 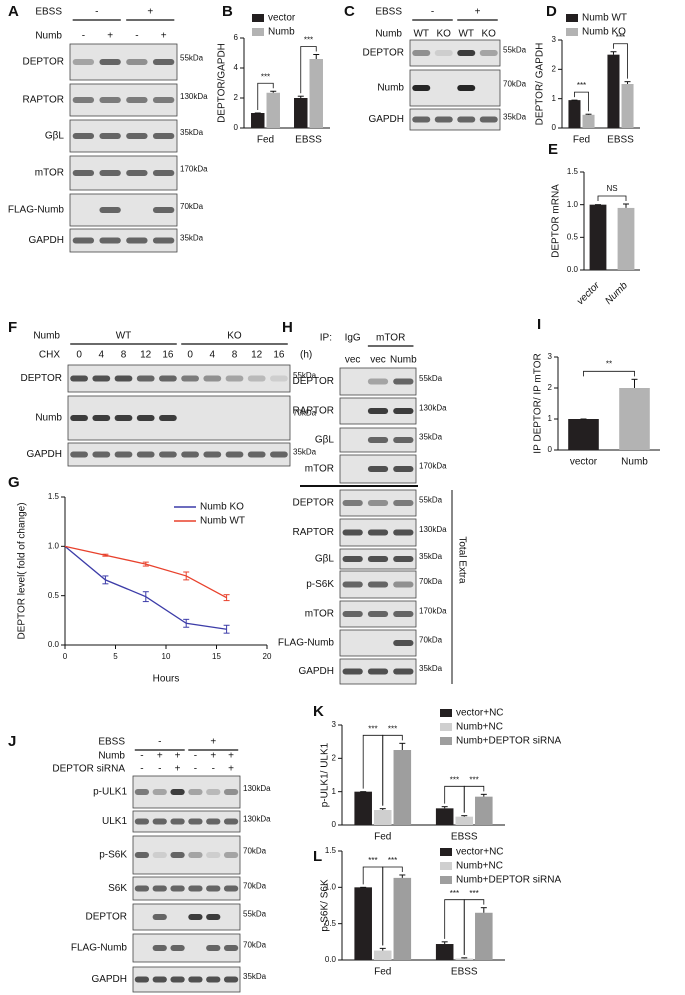 I want to click on legend-label: Numb WT, so click(x=222, y=521).